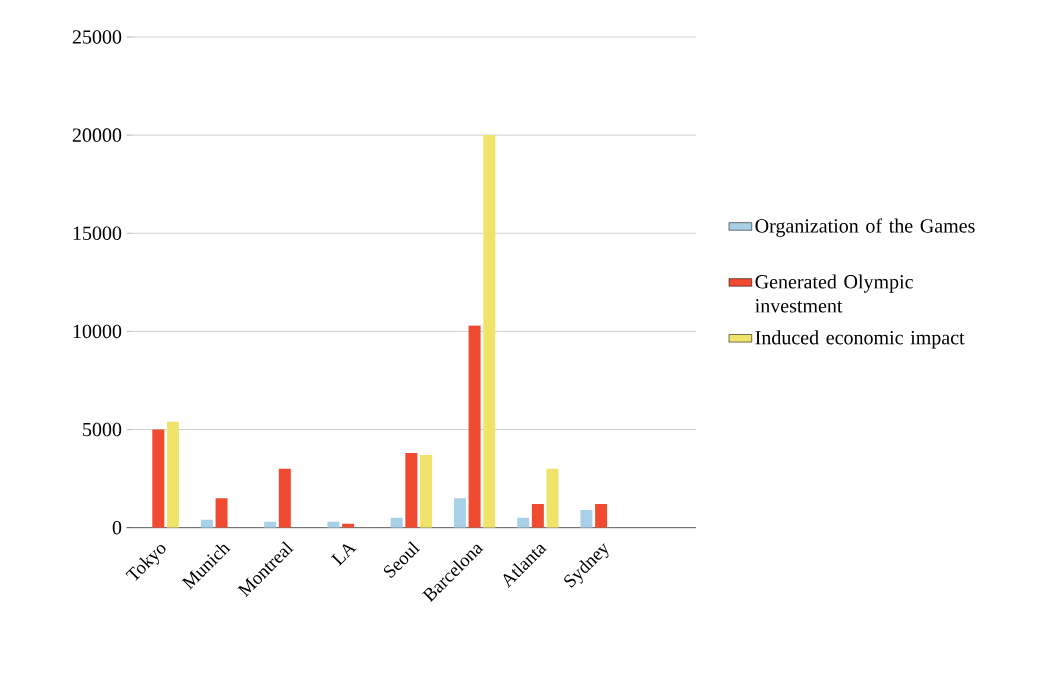  Describe the element at coordinates (97, 331) in the screenshot. I see `y-tick-label: 10000` at that location.